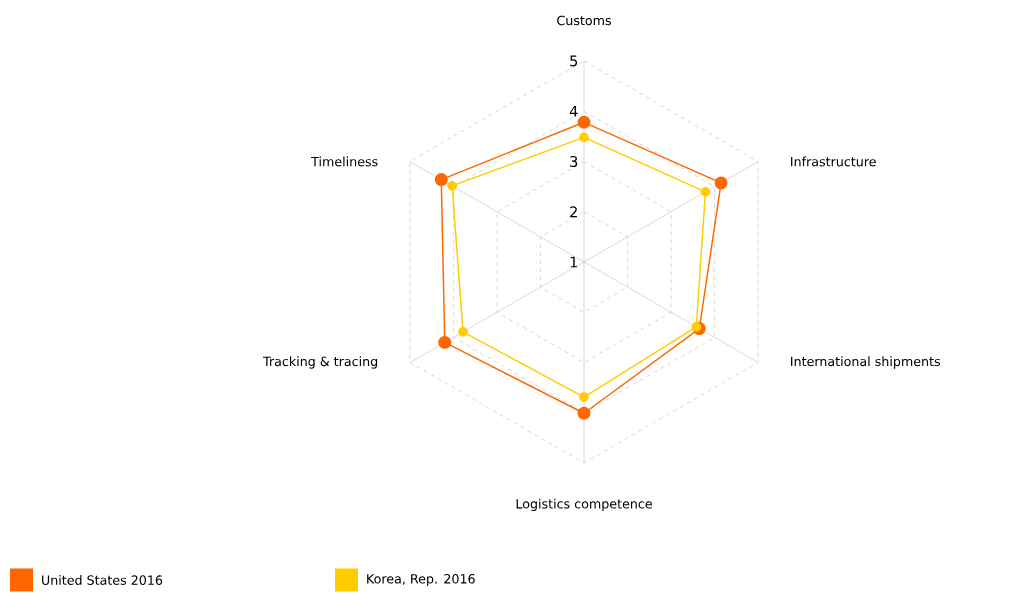 The image size is (1009, 603). Describe the element at coordinates (320, 362) in the screenshot. I see `spoke-label: Tracking & tracing` at that location.